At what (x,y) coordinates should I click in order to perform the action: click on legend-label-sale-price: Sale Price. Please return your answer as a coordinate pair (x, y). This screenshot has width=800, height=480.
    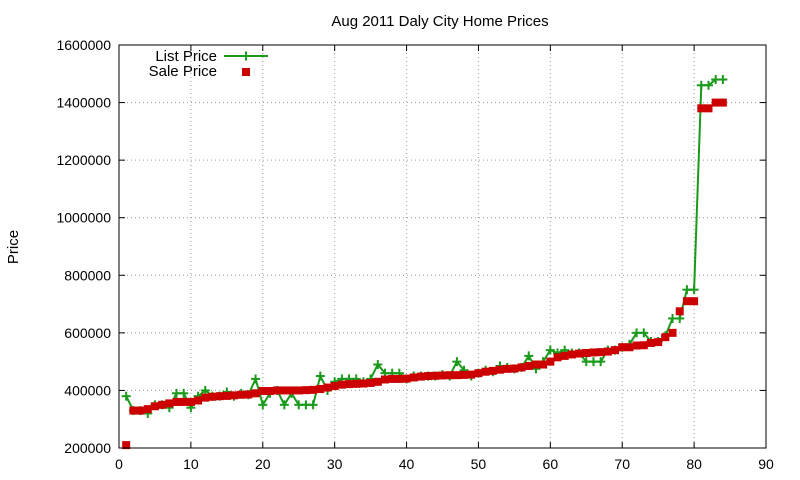
    Looking at the image, I should click on (183, 71).